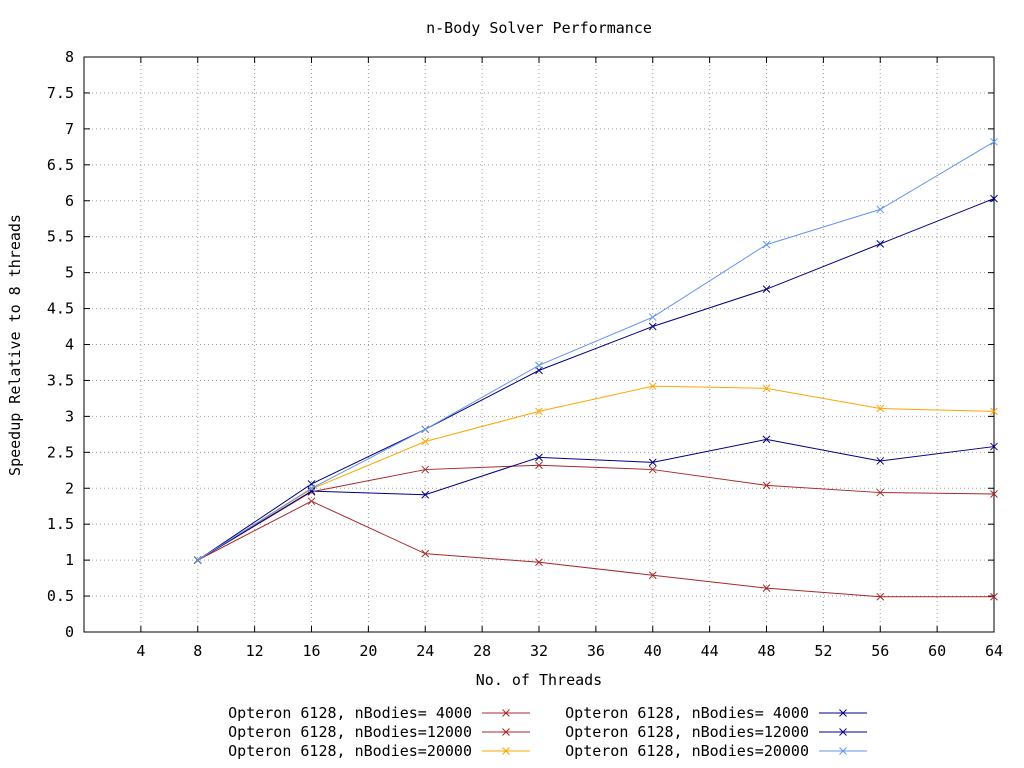 The image size is (1024, 768). I want to click on x-tick-label: 28, so click(482, 651).